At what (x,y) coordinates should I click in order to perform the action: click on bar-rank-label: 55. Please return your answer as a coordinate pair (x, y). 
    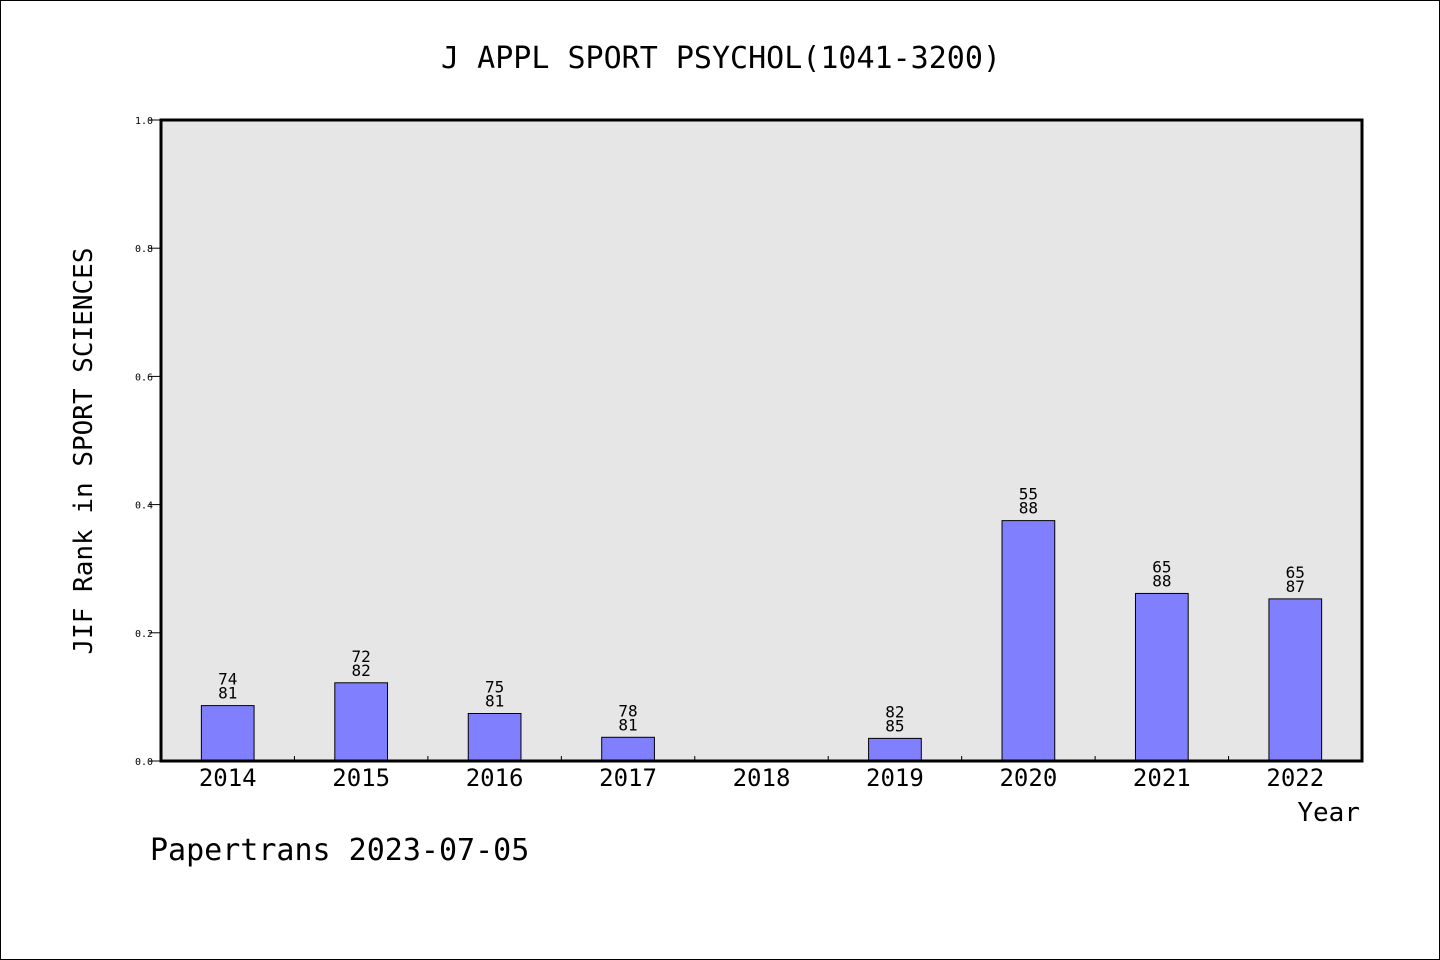
    Looking at the image, I should click on (1028, 494).